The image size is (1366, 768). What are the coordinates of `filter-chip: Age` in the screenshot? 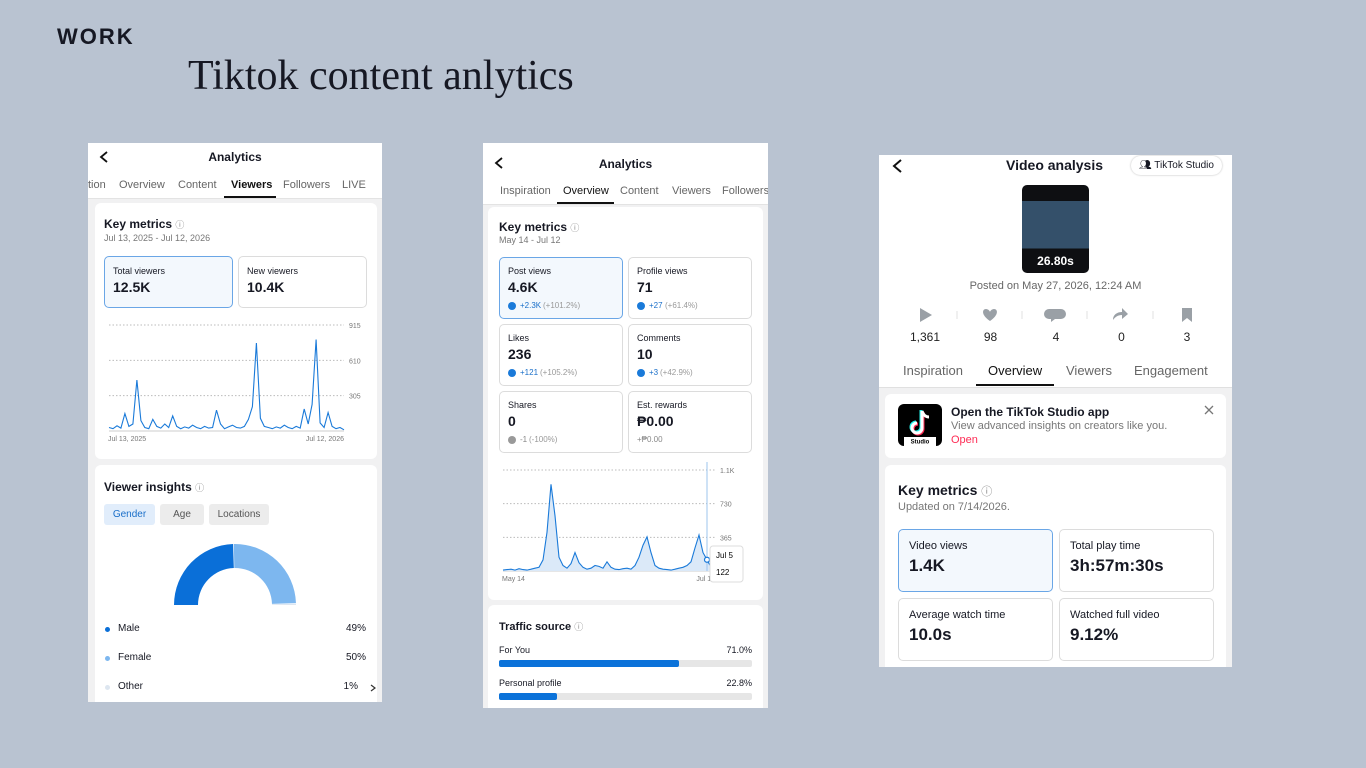 It's located at (182, 514).